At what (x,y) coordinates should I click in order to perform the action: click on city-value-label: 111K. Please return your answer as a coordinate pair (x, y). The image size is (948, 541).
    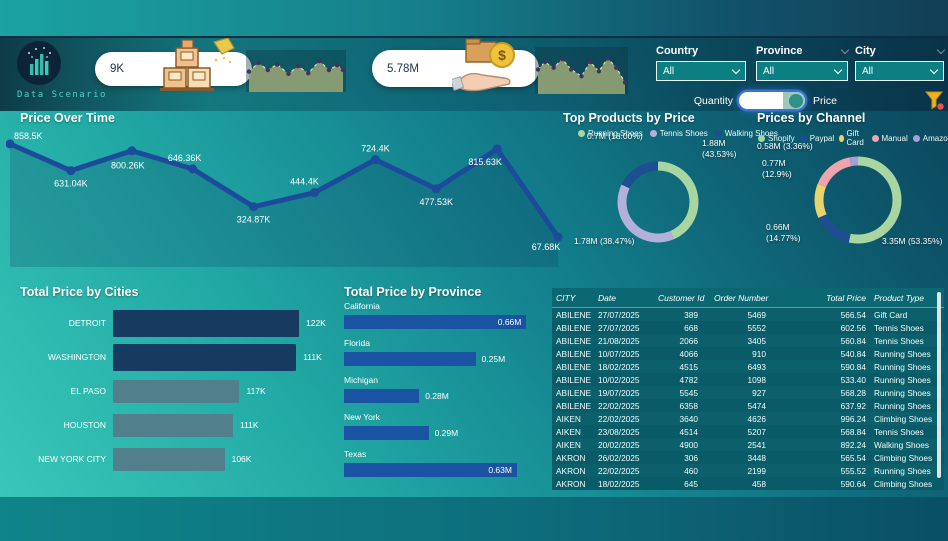
    Looking at the image, I should click on (249, 425).